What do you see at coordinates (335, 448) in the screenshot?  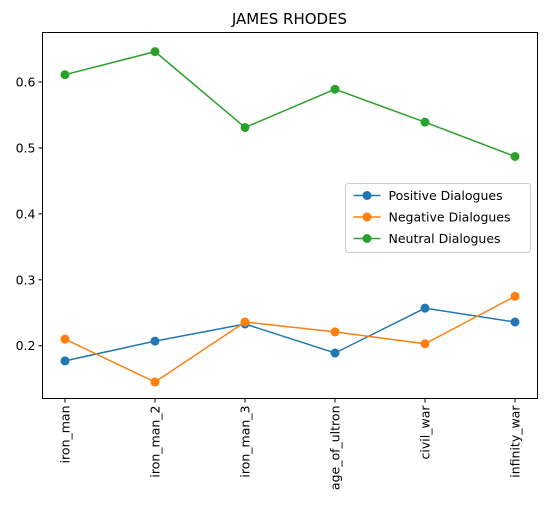 I see `x-tick-label: age_of_ultron` at bounding box center [335, 448].